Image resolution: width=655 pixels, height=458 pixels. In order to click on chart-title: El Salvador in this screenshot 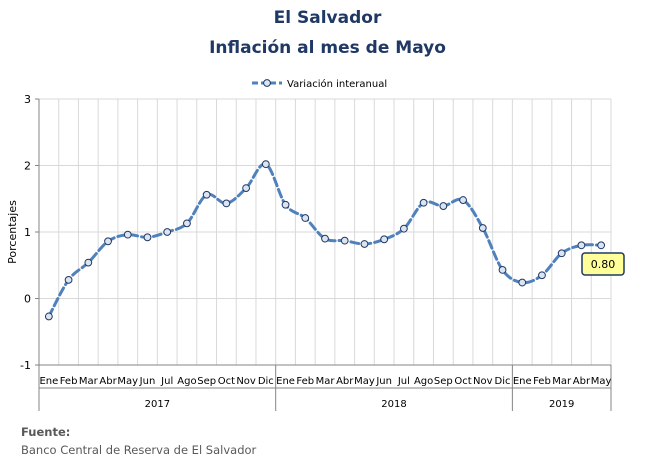, I will do `click(327, 18)`.